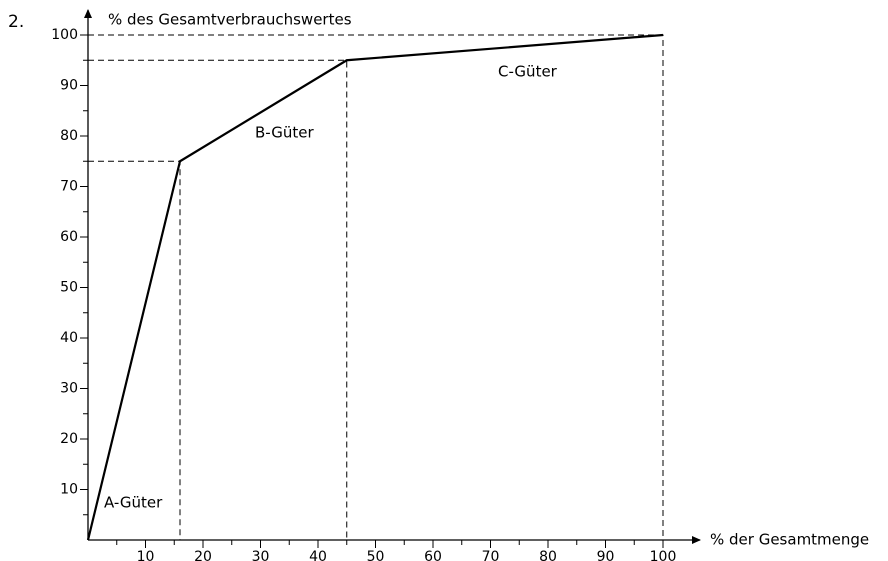 The image size is (888, 561). What do you see at coordinates (69, 86) in the screenshot?
I see `y-tick-label: 90` at bounding box center [69, 86].